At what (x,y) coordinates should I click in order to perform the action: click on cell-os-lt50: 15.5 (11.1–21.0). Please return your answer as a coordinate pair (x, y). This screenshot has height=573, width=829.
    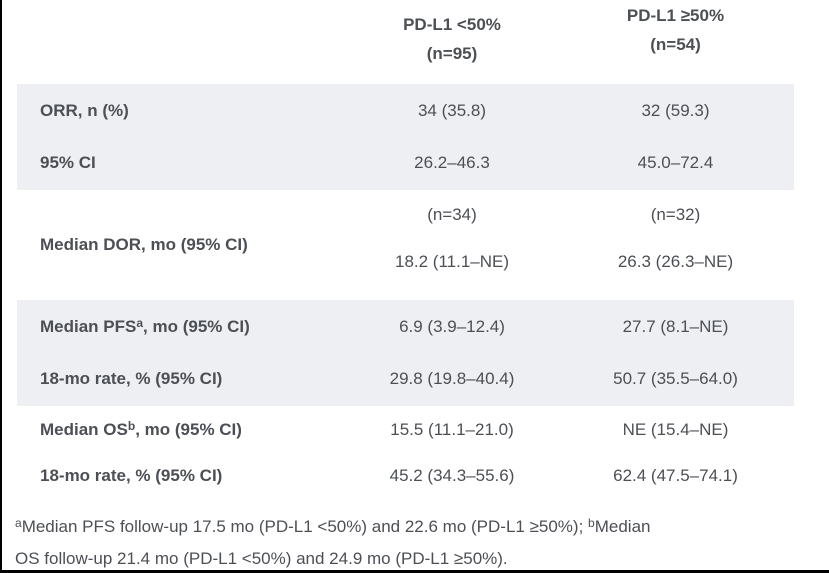
    Looking at the image, I should click on (452, 429).